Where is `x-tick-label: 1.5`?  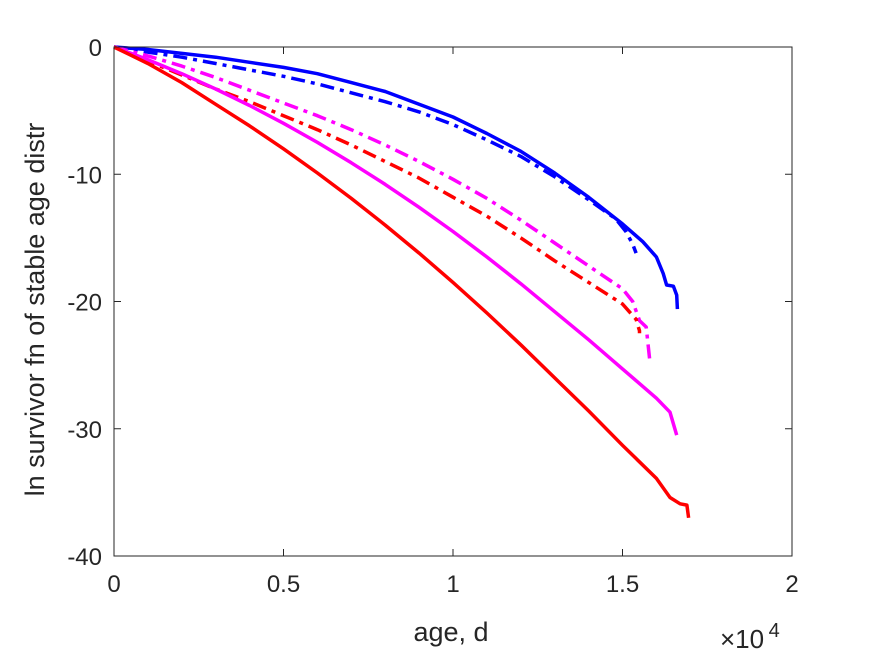
x-tick-label: 1.5 is located at coordinates (622, 584).